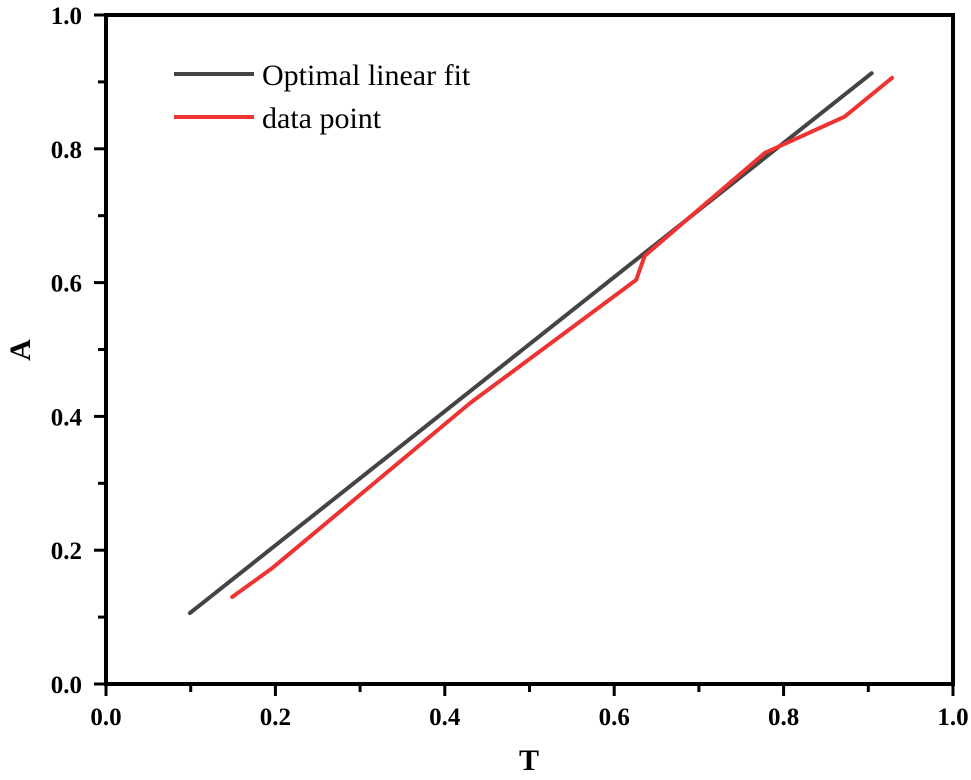 The width and height of the screenshot is (971, 780). What do you see at coordinates (783, 717) in the screenshot?
I see `x-tick-label: 0.8` at bounding box center [783, 717].